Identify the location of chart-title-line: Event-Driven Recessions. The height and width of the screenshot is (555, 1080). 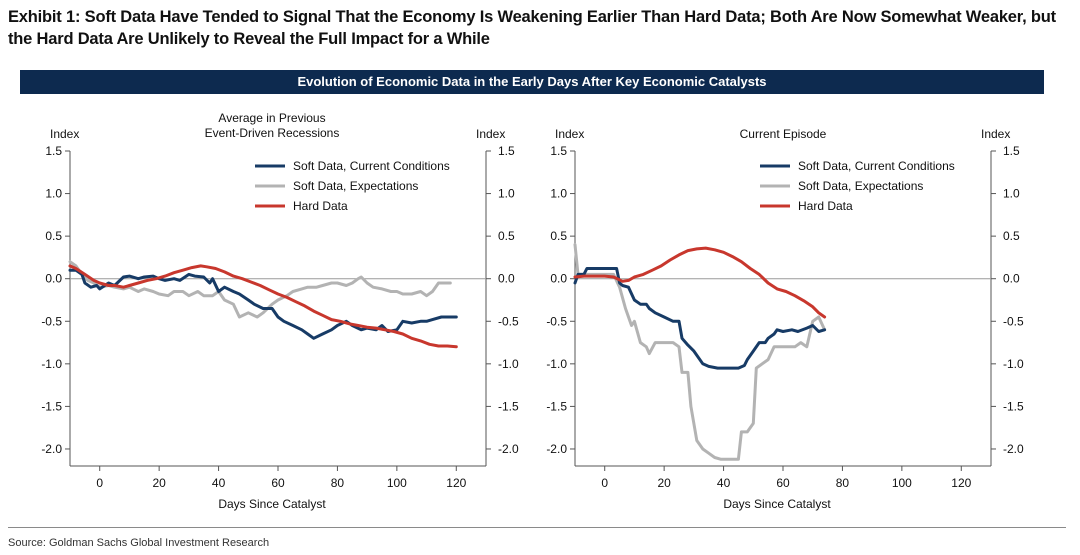
(272, 133).